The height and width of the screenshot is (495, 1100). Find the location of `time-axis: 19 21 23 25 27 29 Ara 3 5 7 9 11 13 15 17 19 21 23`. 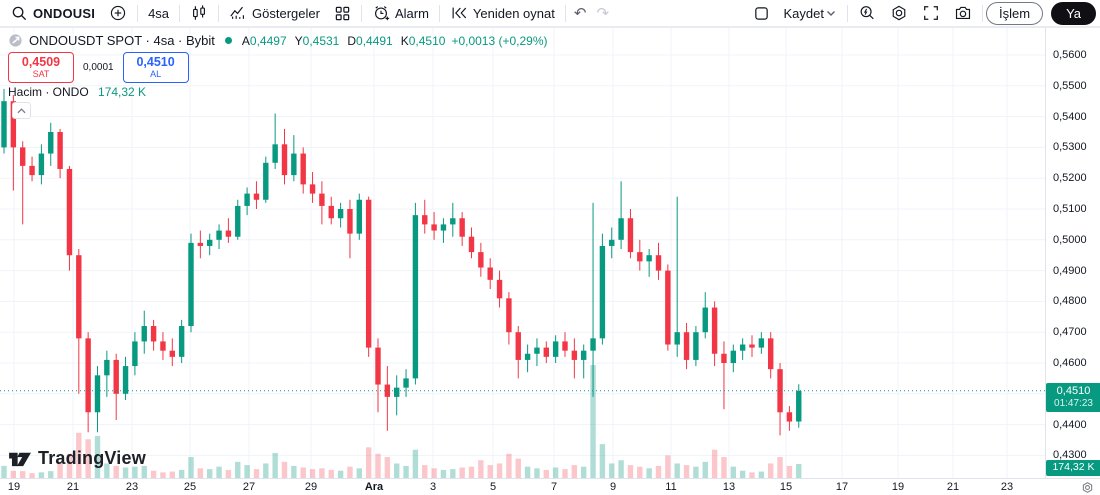

time-axis: 19 21 23 25 27 29 Ara 3 5 7 9 11 13 15 17 19 21 23 is located at coordinates (550, 486).